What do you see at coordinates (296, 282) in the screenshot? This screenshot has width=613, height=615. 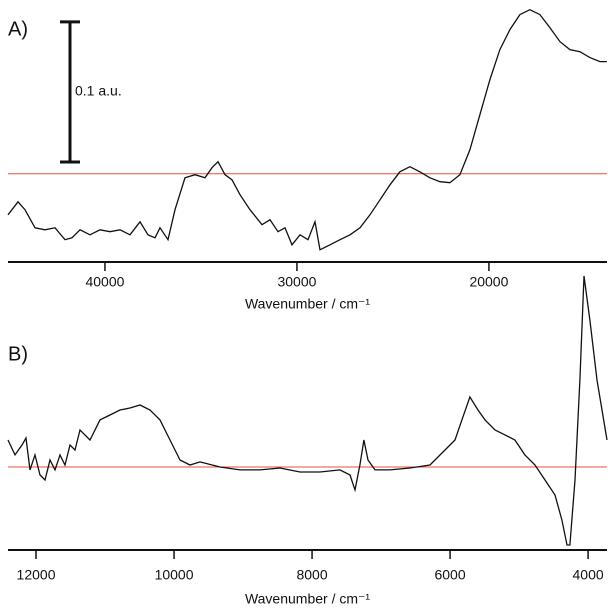 I see `x-tick-label: 30000` at bounding box center [296, 282].